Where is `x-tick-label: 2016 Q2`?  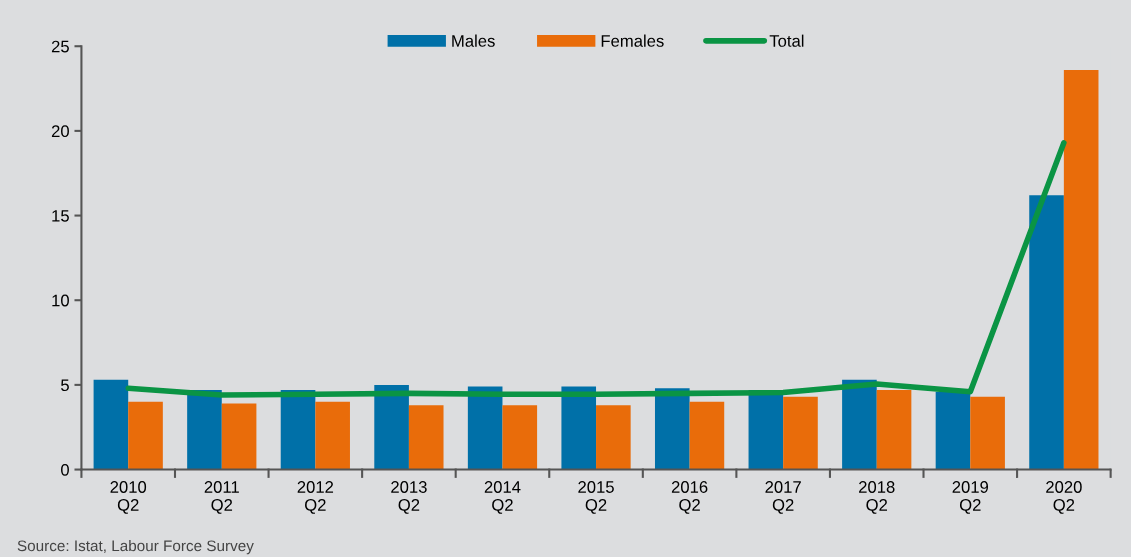 x-tick-label: 2016 Q2 is located at coordinates (689, 497).